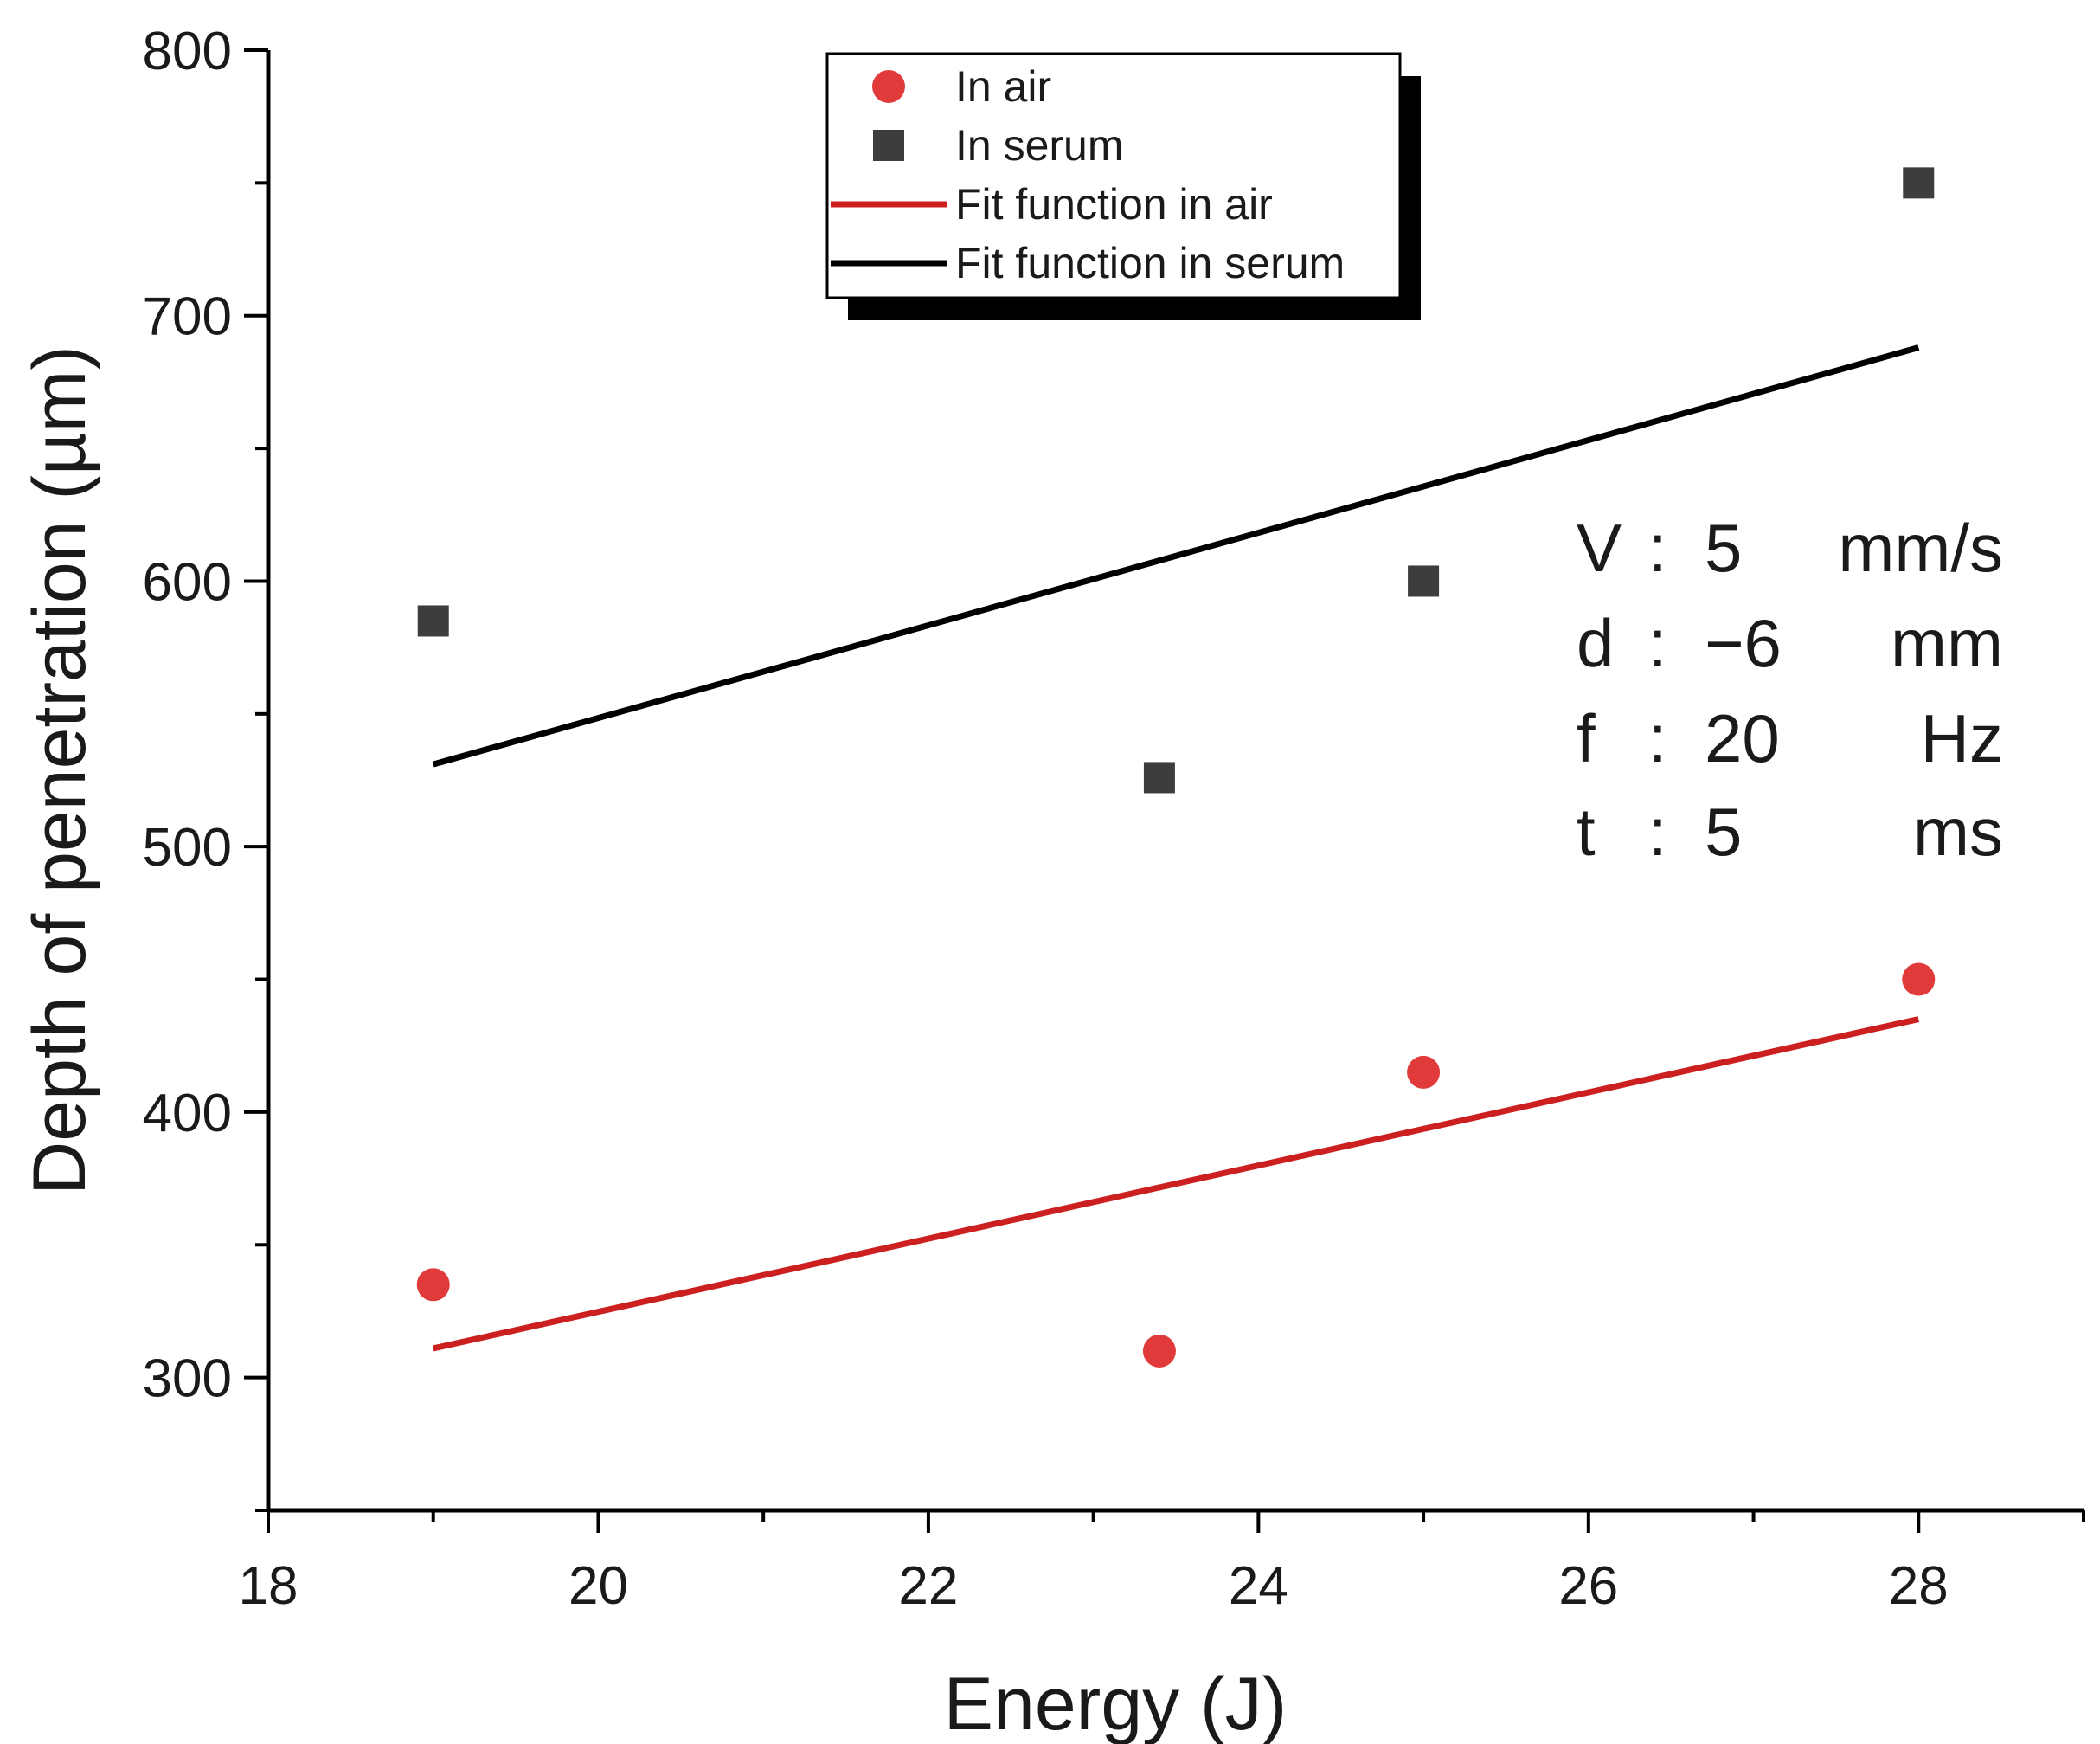  Describe the element at coordinates (1039, 145) in the screenshot. I see `legend-label: In serum` at that location.